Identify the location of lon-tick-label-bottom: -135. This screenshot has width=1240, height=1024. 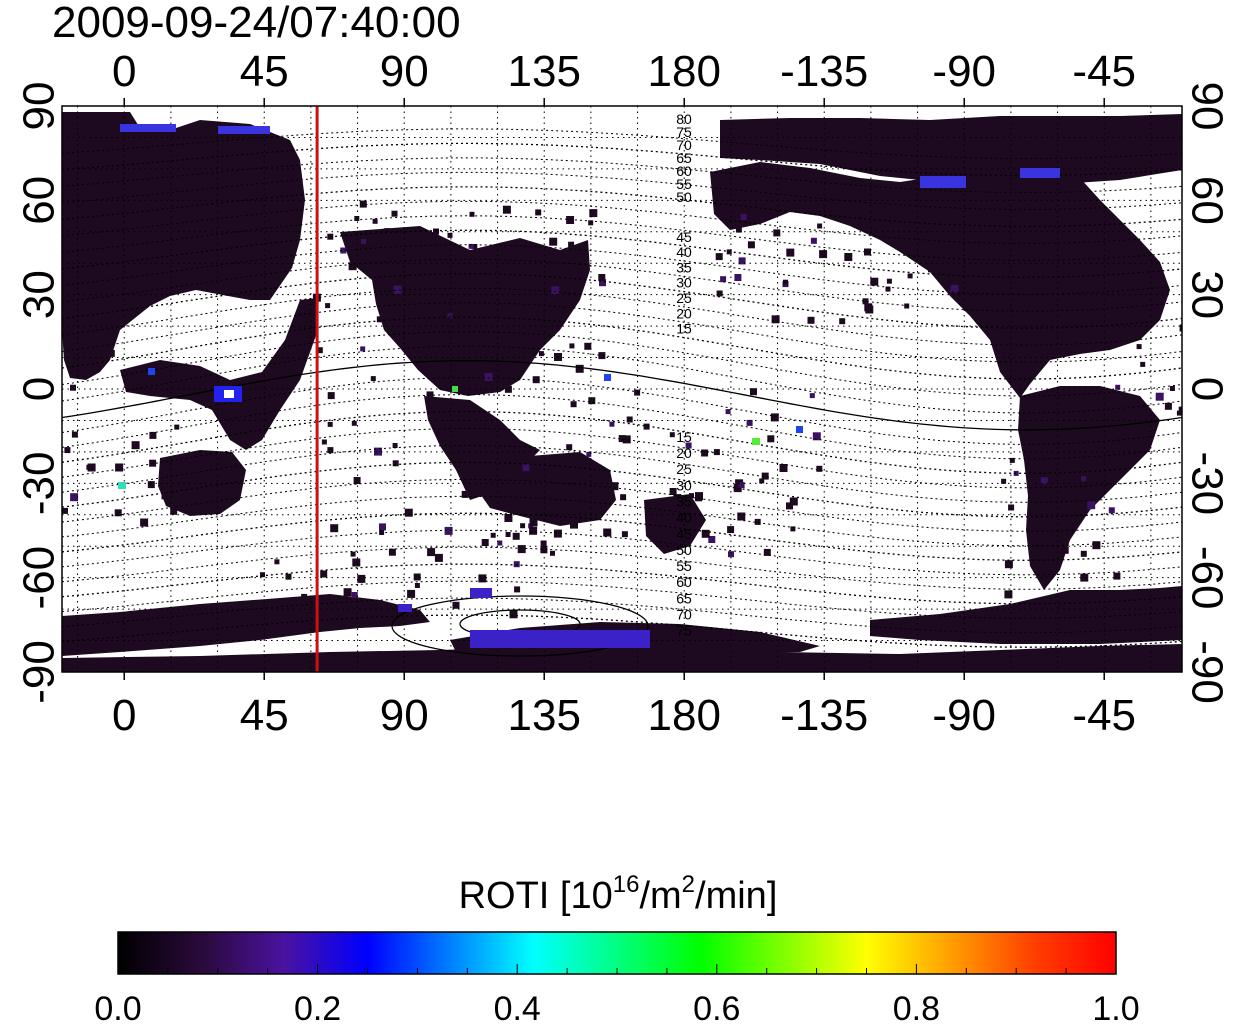
(824, 715).